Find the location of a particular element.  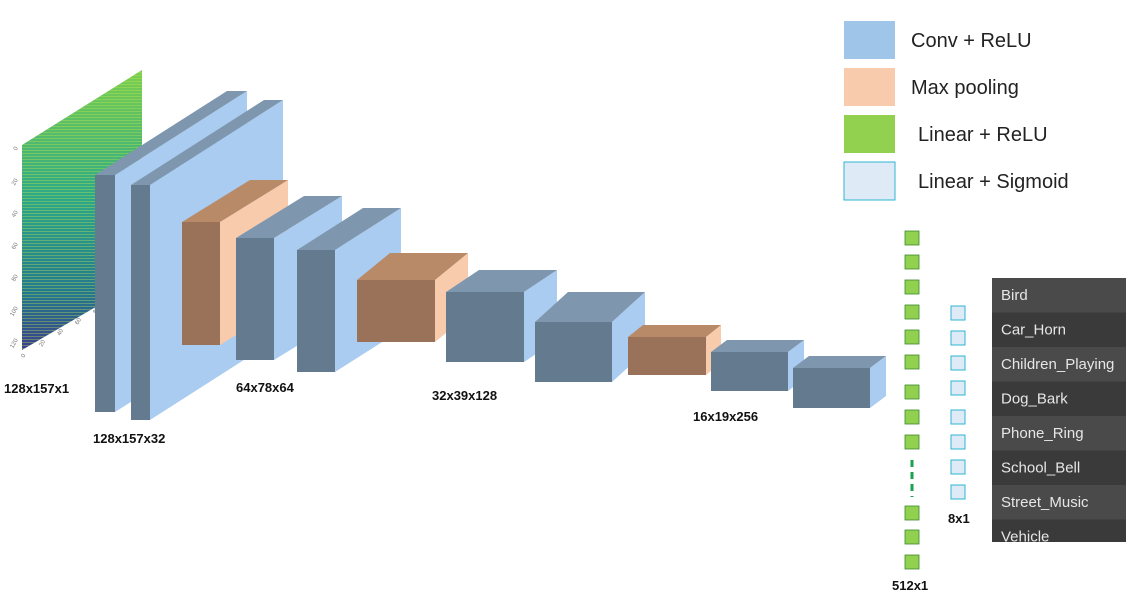

legend-label: Linear + Sigmoid is located at coordinates (993, 182).